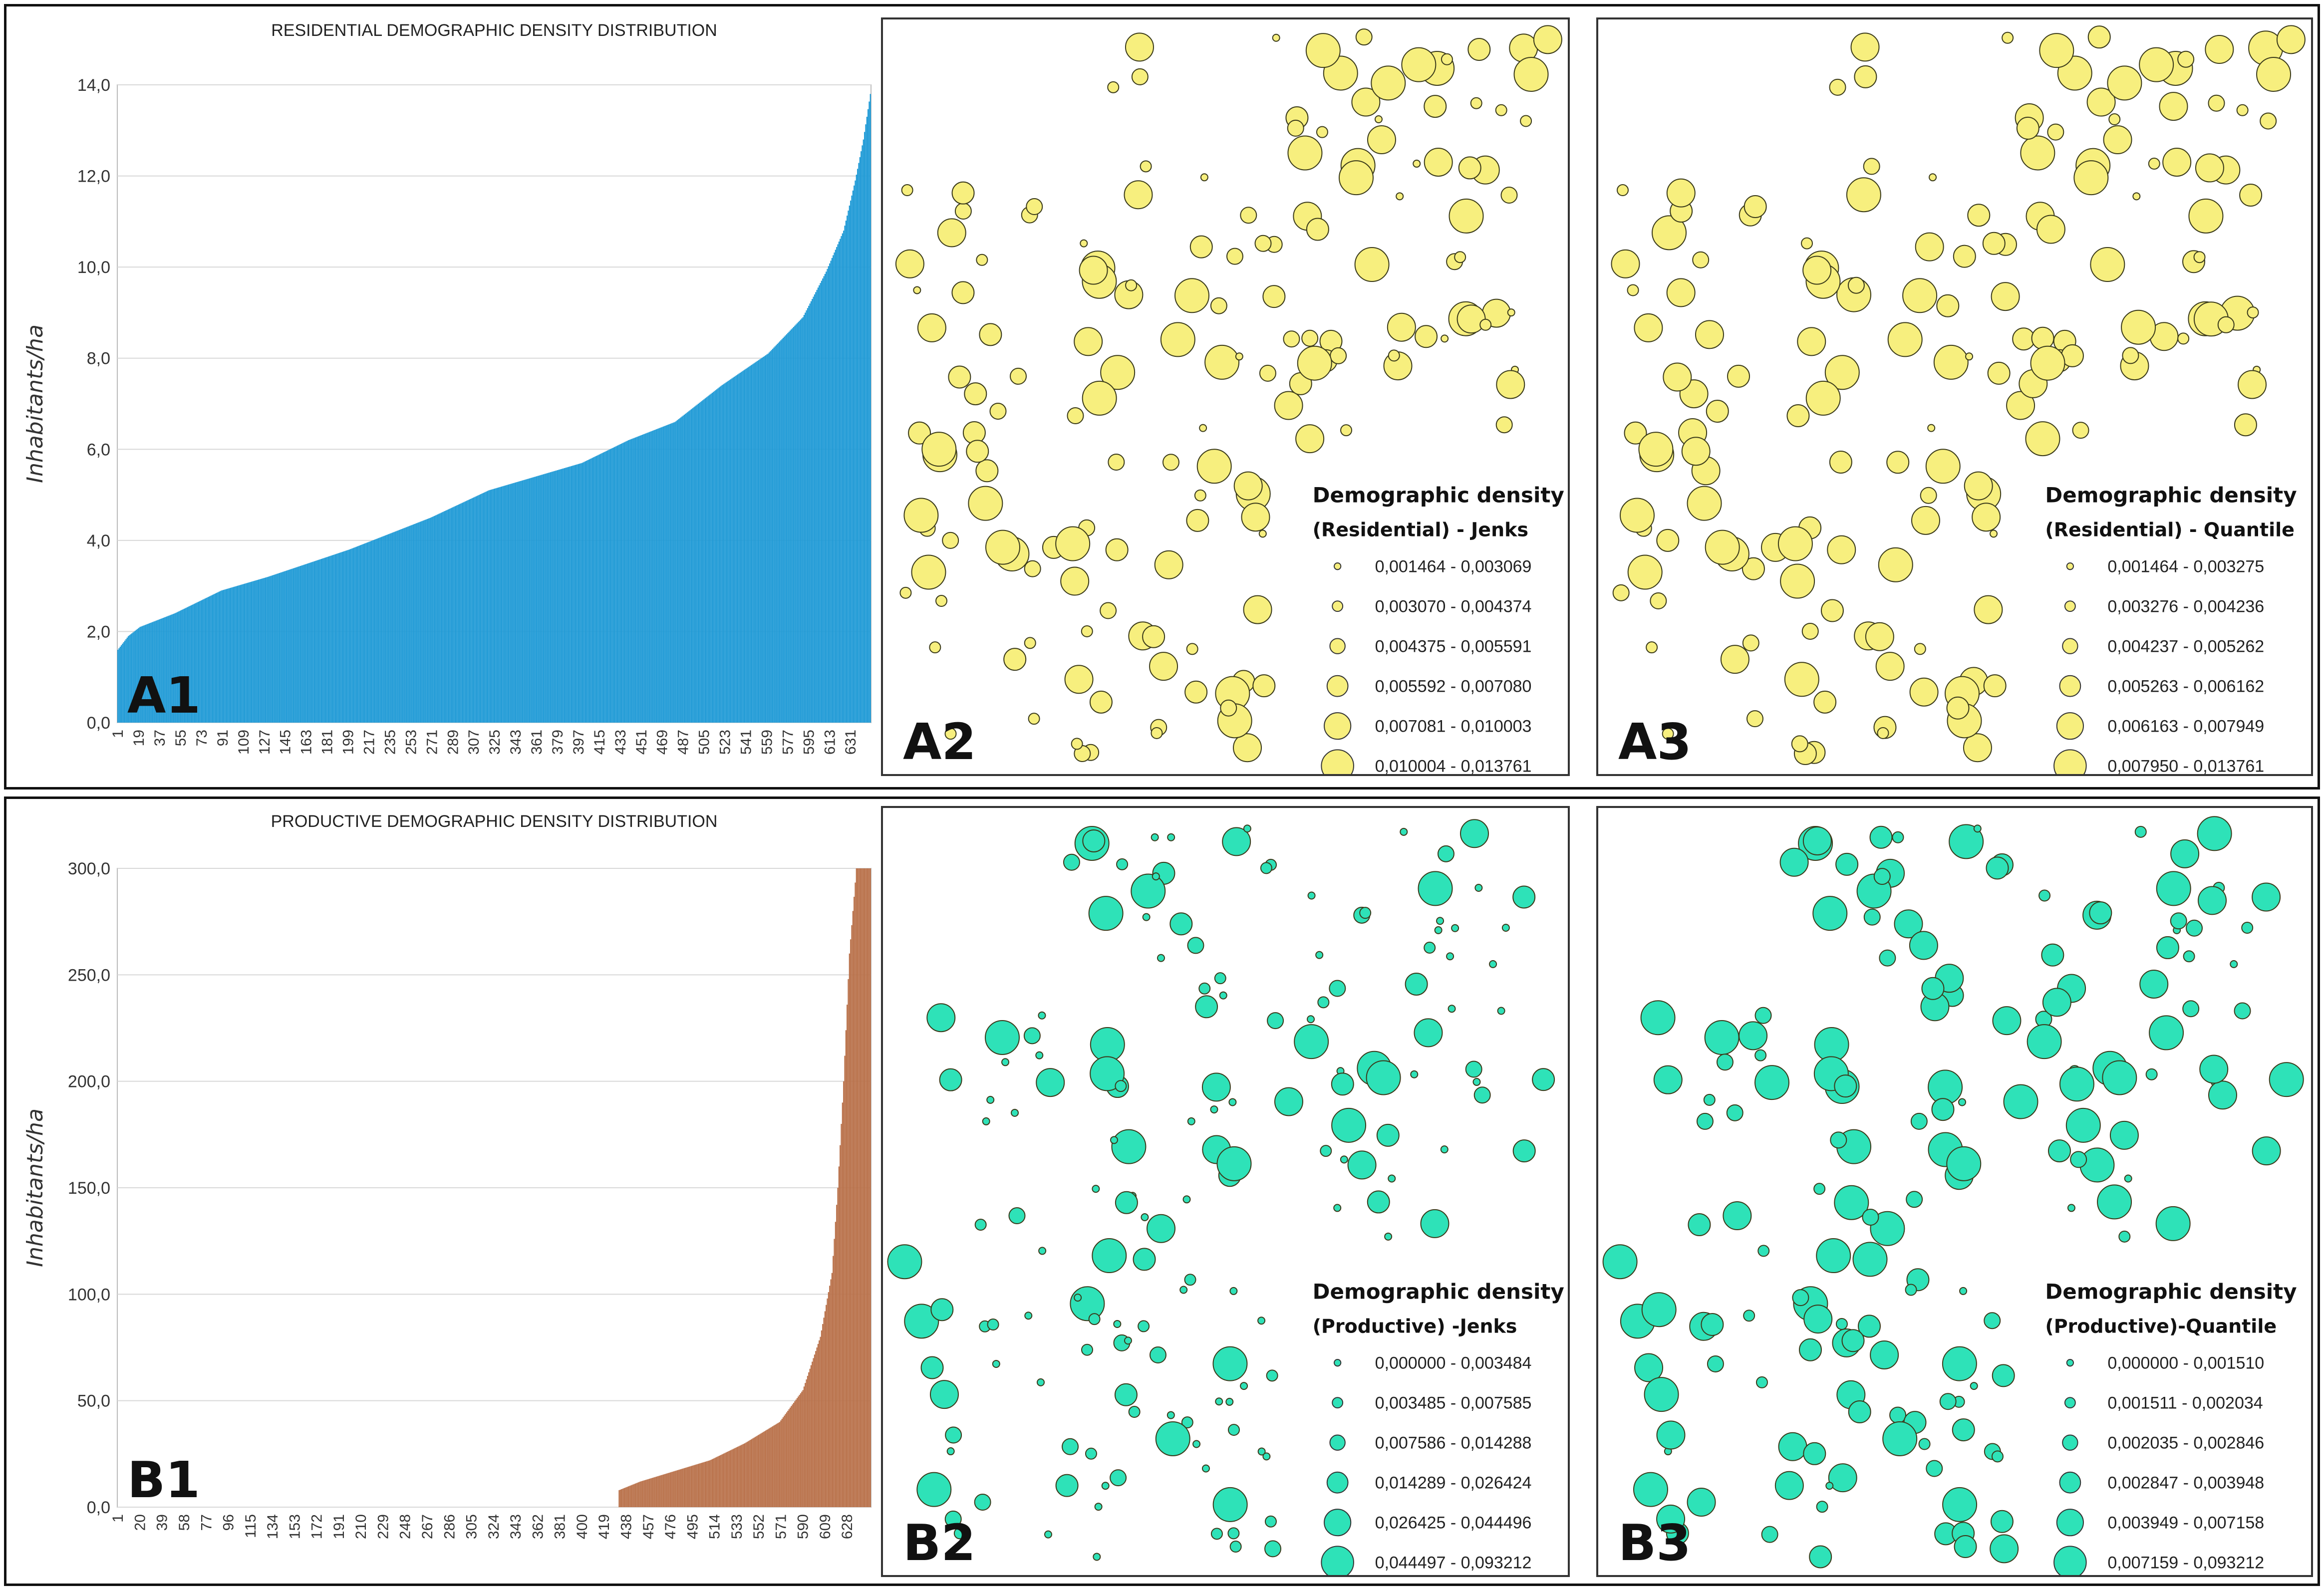 This screenshot has height=1590, width=2324. Describe the element at coordinates (1453, 1564) in the screenshot. I see `legend-class-label: 0,044497 - 0,093212` at that location.